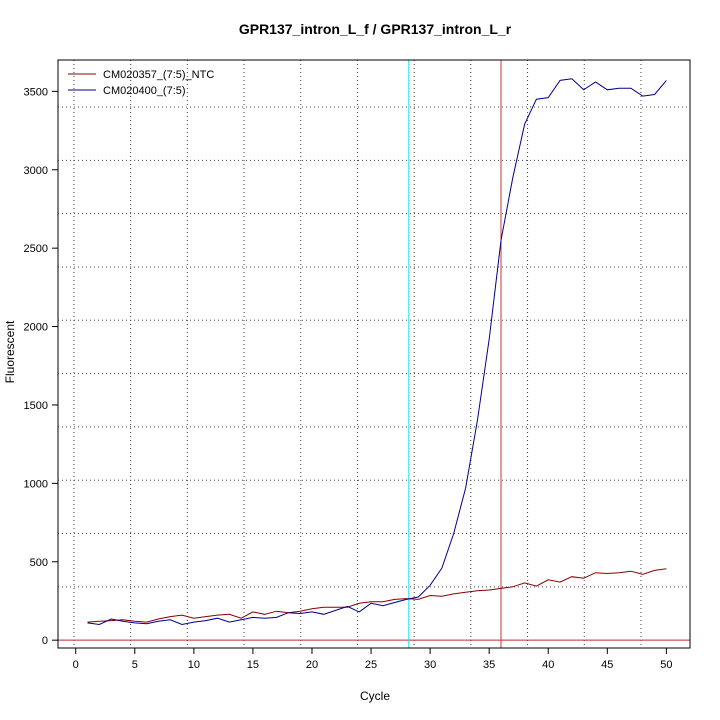 The width and height of the screenshot is (720, 720). I want to click on y-tick-label: 3500, so click(36, 92).